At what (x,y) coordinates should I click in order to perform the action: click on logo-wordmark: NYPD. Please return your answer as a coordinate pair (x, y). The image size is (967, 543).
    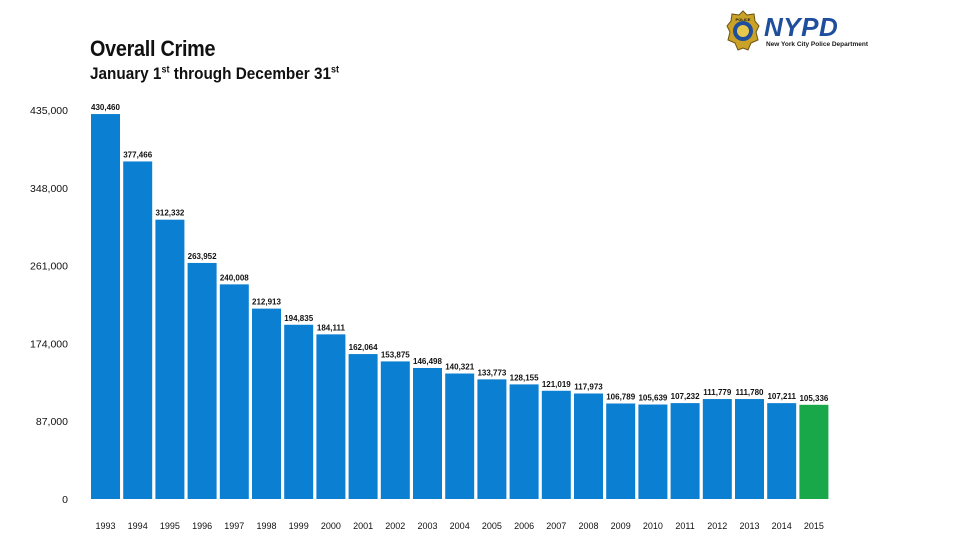
    Looking at the image, I should click on (801, 27).